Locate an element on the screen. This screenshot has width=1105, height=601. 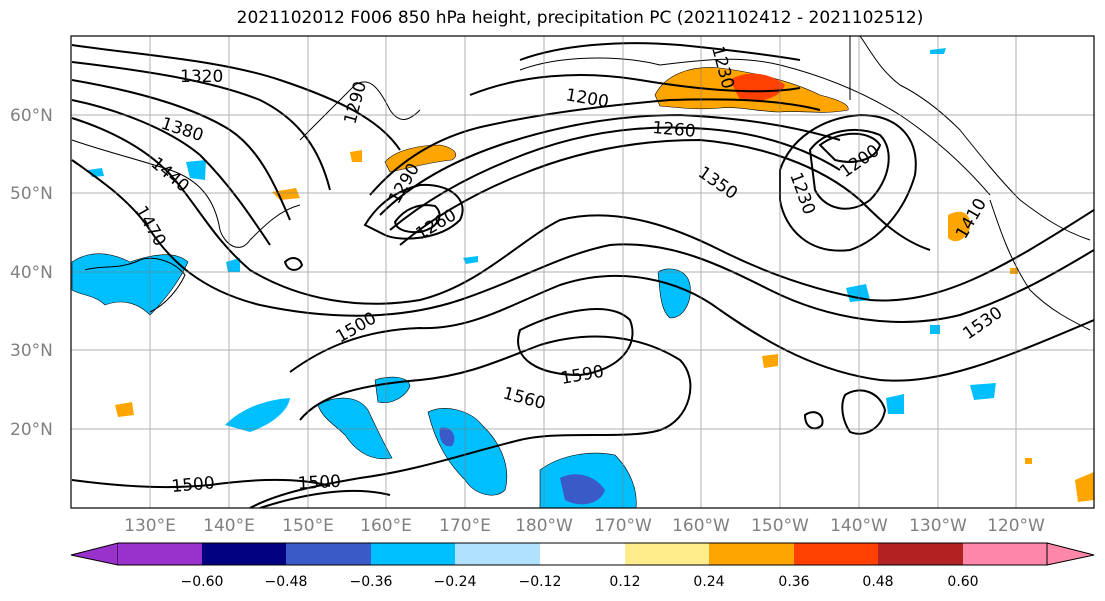
lat-label: 40°N is located at coordinates (31, 273).